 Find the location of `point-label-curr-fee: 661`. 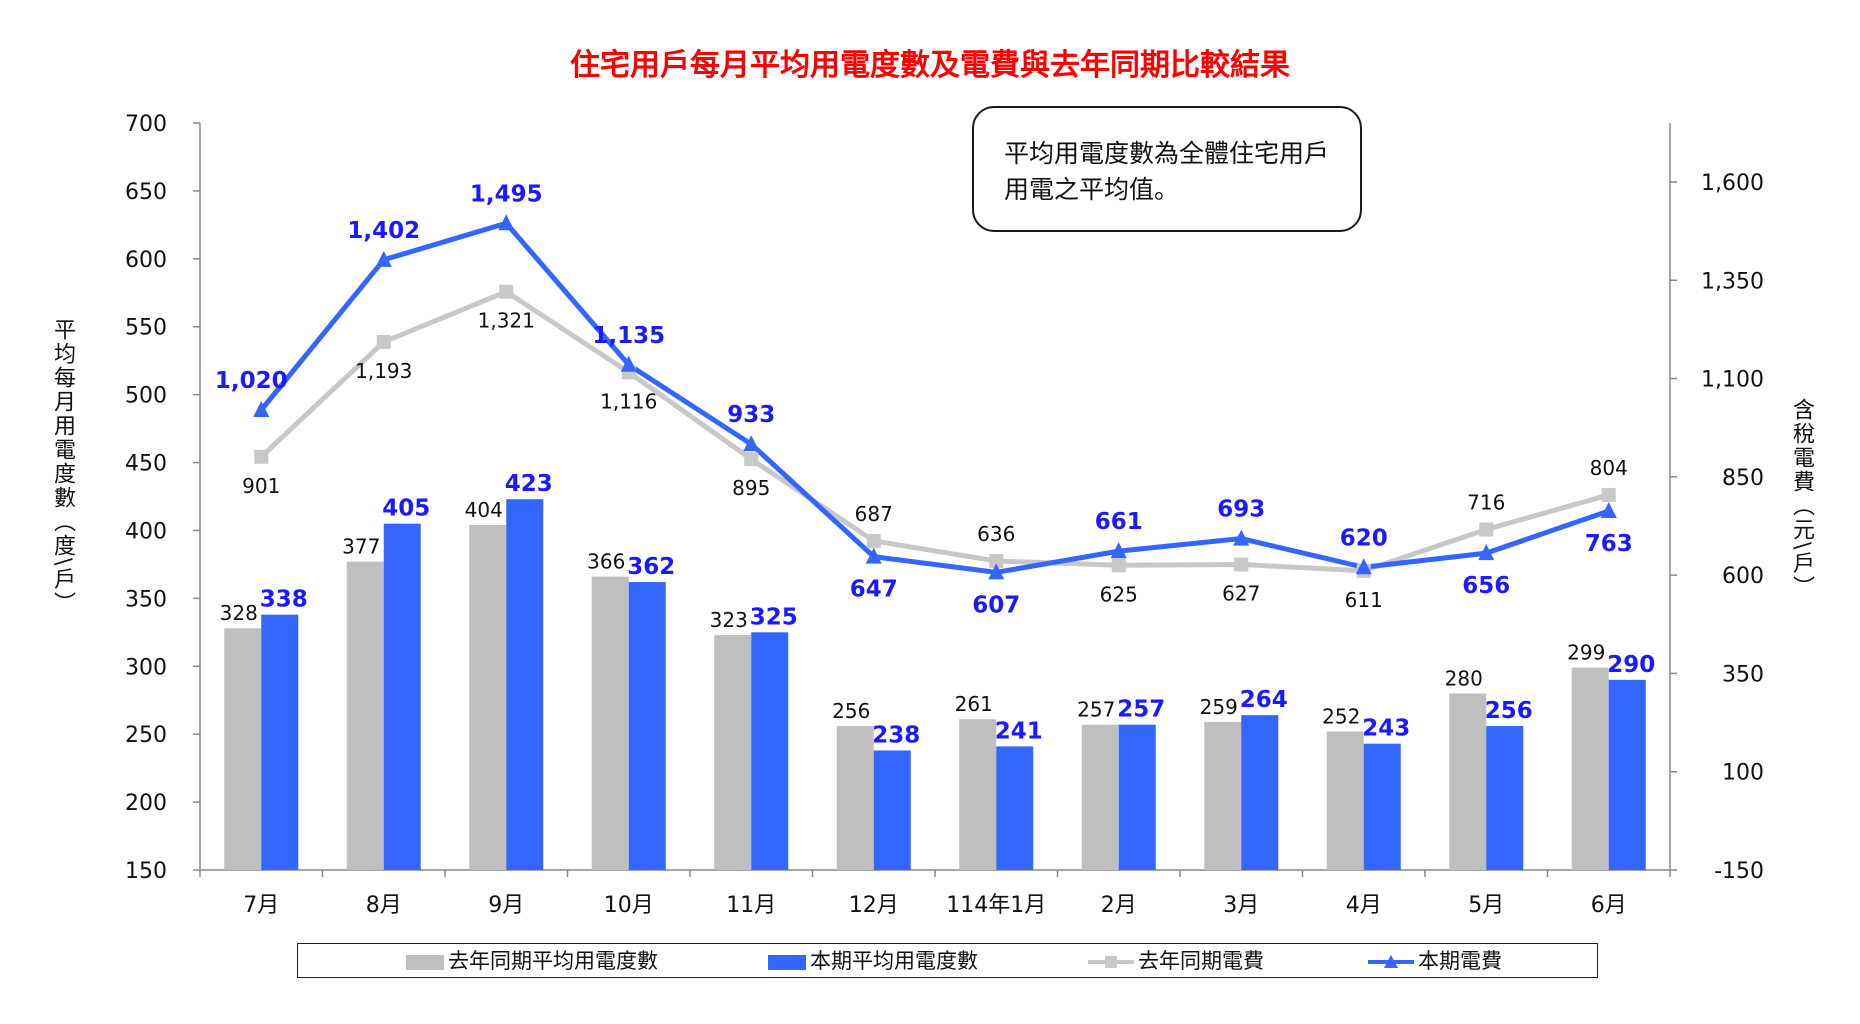

point-label-curr-fee: 661 is located at coordinates (1119, 522).